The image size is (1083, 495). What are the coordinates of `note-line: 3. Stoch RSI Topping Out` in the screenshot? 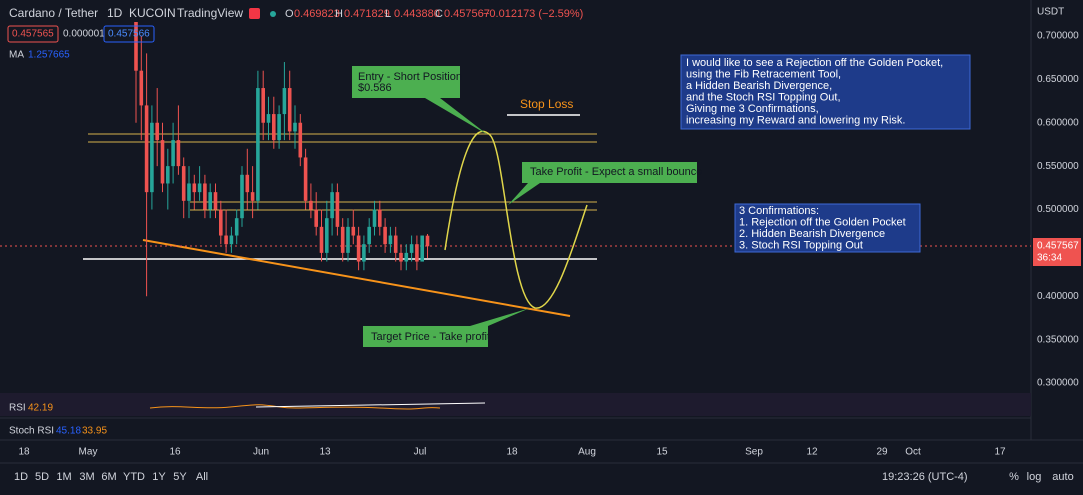 It's located at (801, 245).